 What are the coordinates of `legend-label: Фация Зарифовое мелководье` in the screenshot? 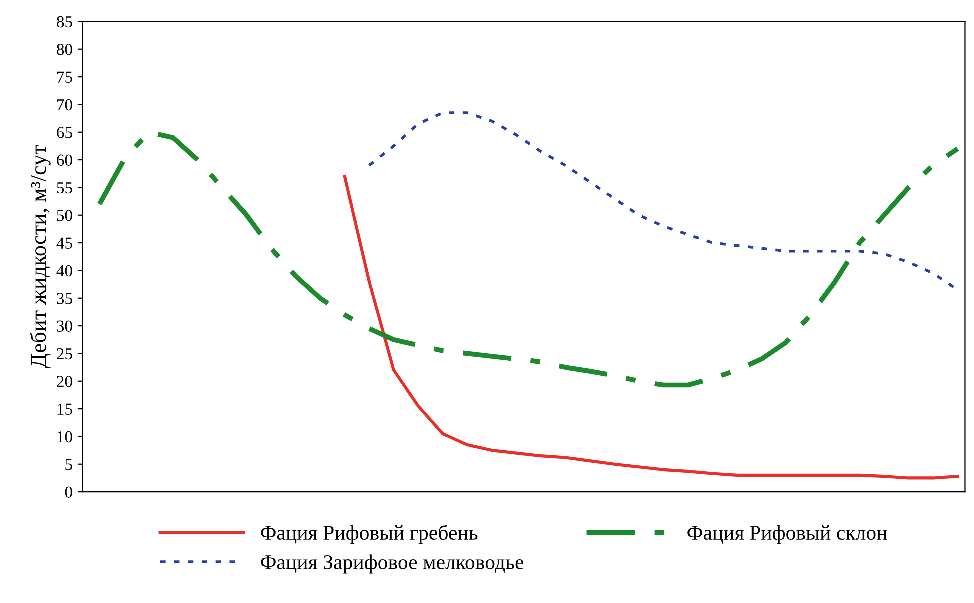 It's located at (392, 564).